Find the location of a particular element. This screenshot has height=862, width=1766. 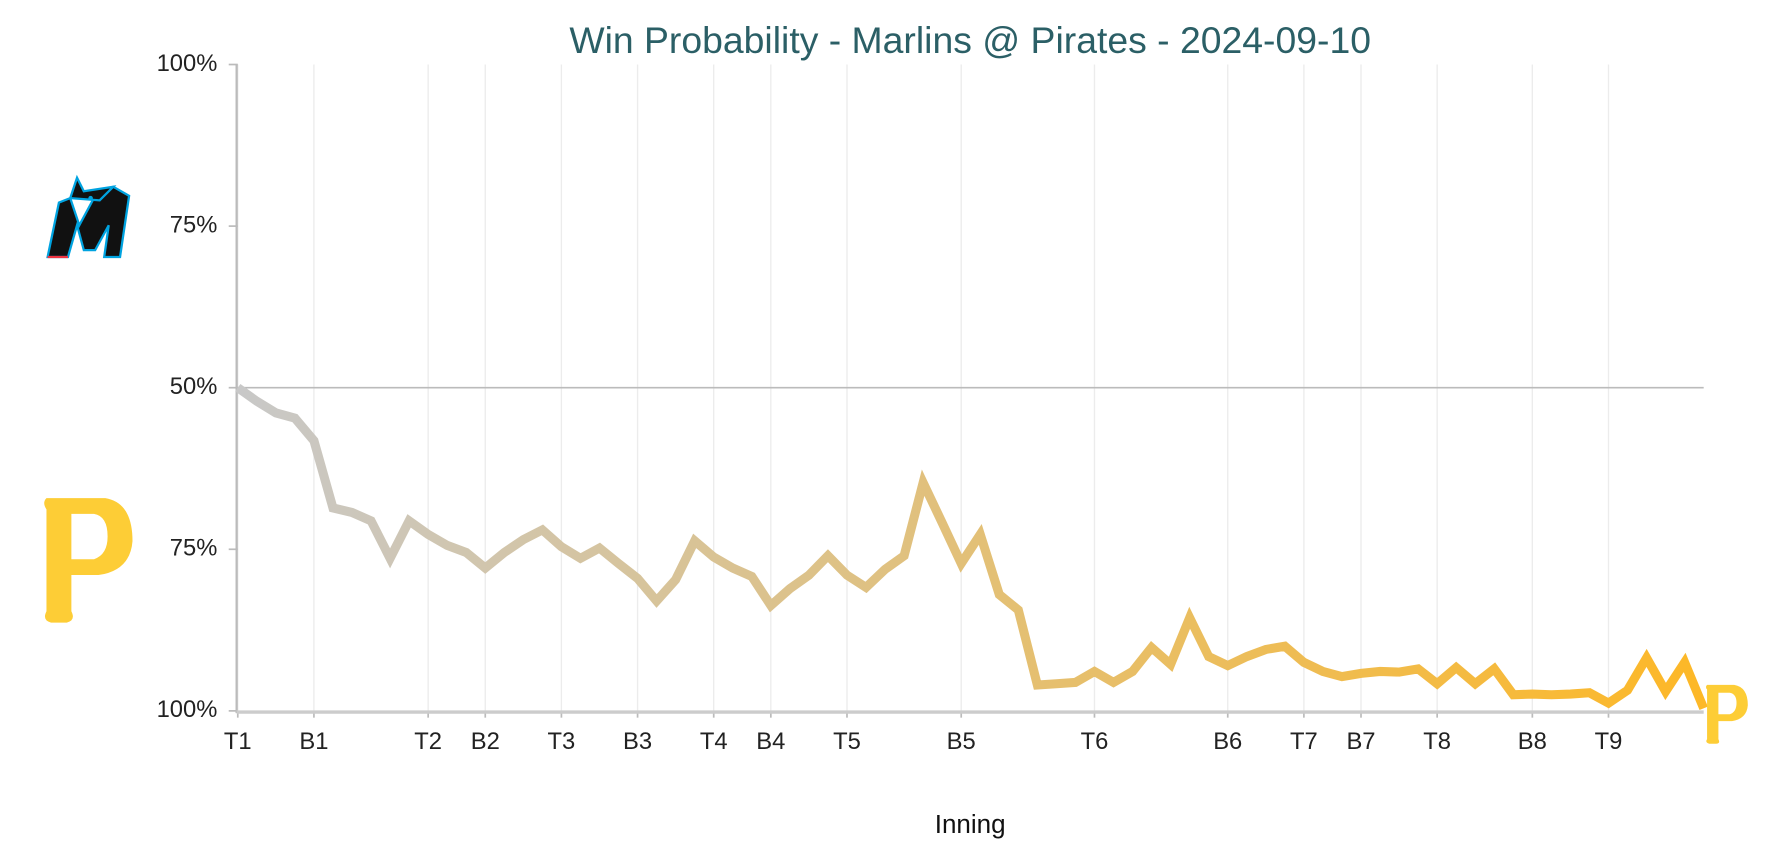

y-tick-label: 50% is located at coordinates (194, 386).